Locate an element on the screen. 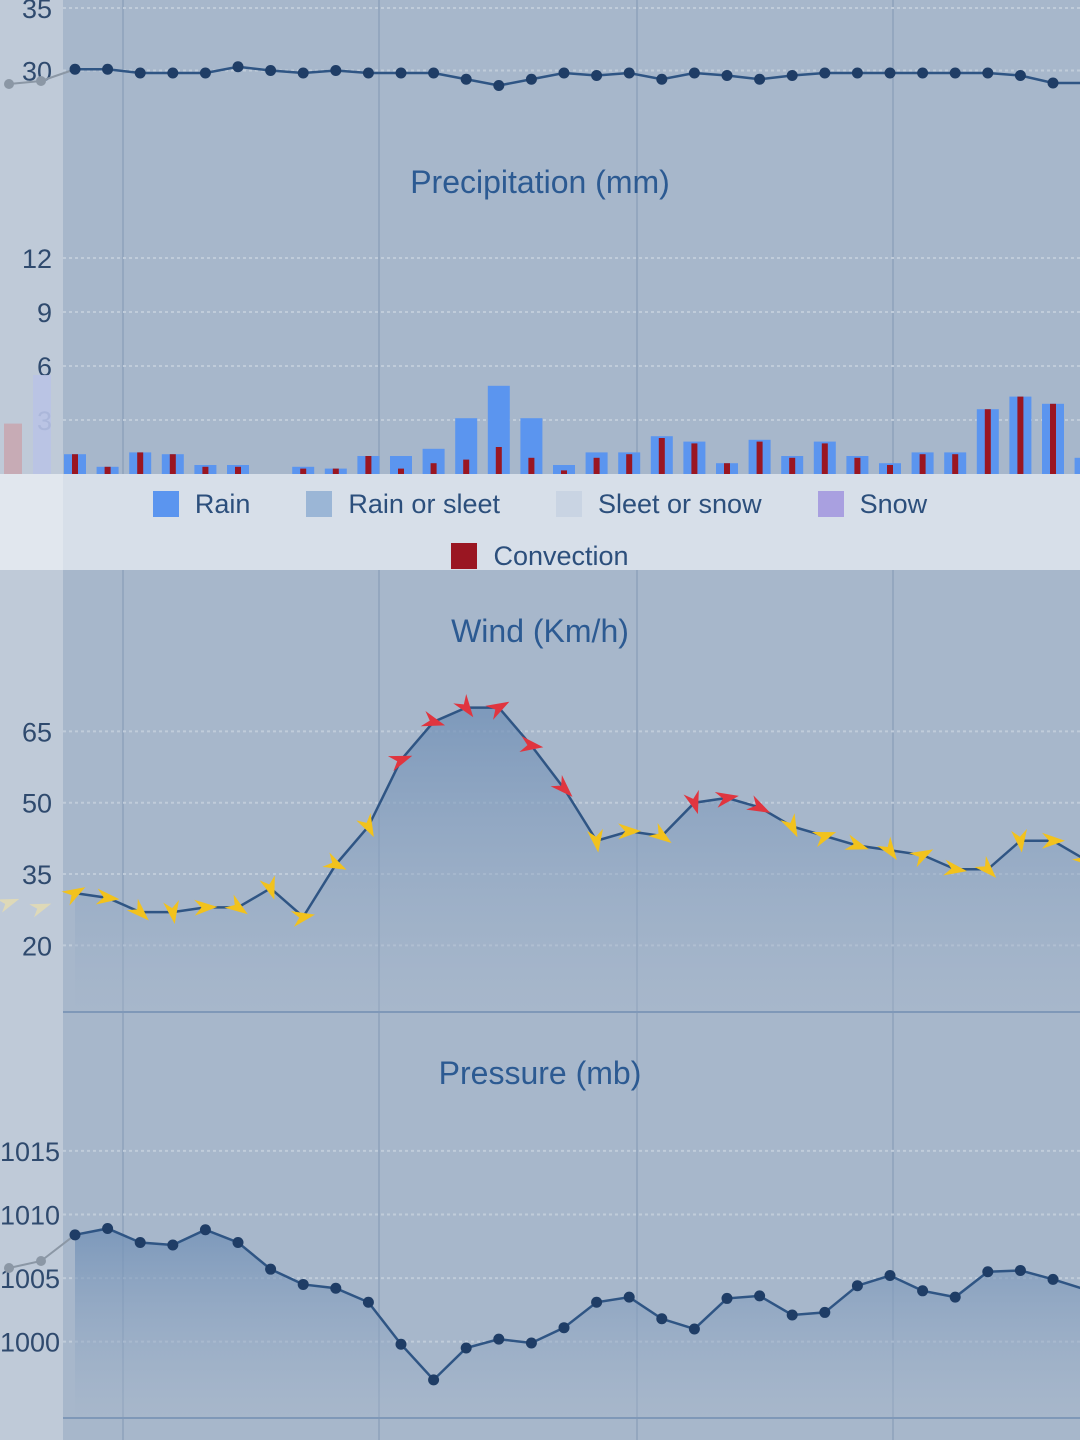 This screenshot has height=1440, width=1080. legend-item-sleet-or-snow: Sleet or snow is located at coordinates (658, 504).